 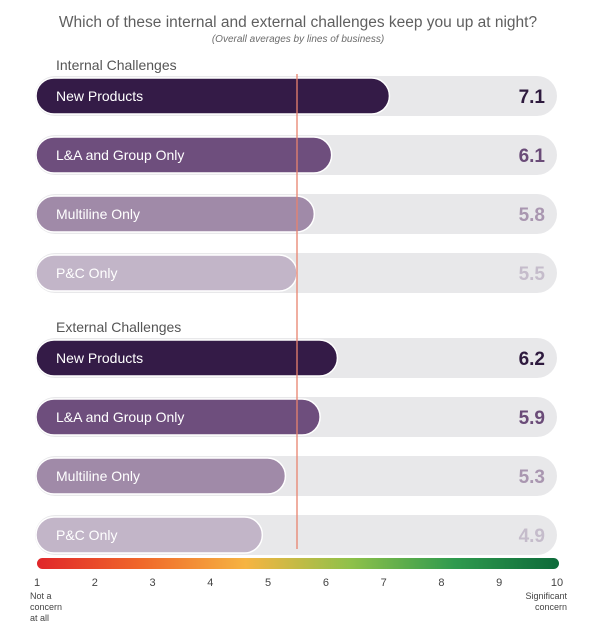 I want to click on scale-tick-label: 6, so click(x=326, y=583).